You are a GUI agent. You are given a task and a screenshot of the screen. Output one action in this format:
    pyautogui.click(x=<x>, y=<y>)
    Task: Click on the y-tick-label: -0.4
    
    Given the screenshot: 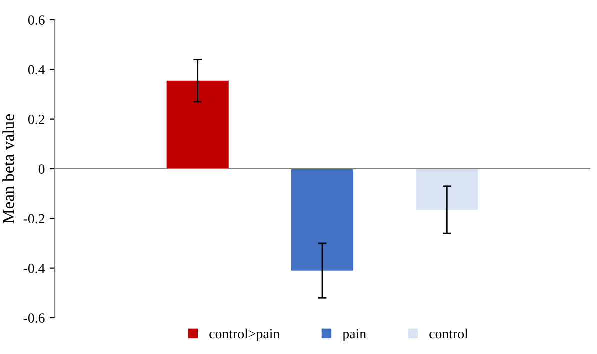 What is the action you would take?
    pyautogui.click(x=35, y=269)
    